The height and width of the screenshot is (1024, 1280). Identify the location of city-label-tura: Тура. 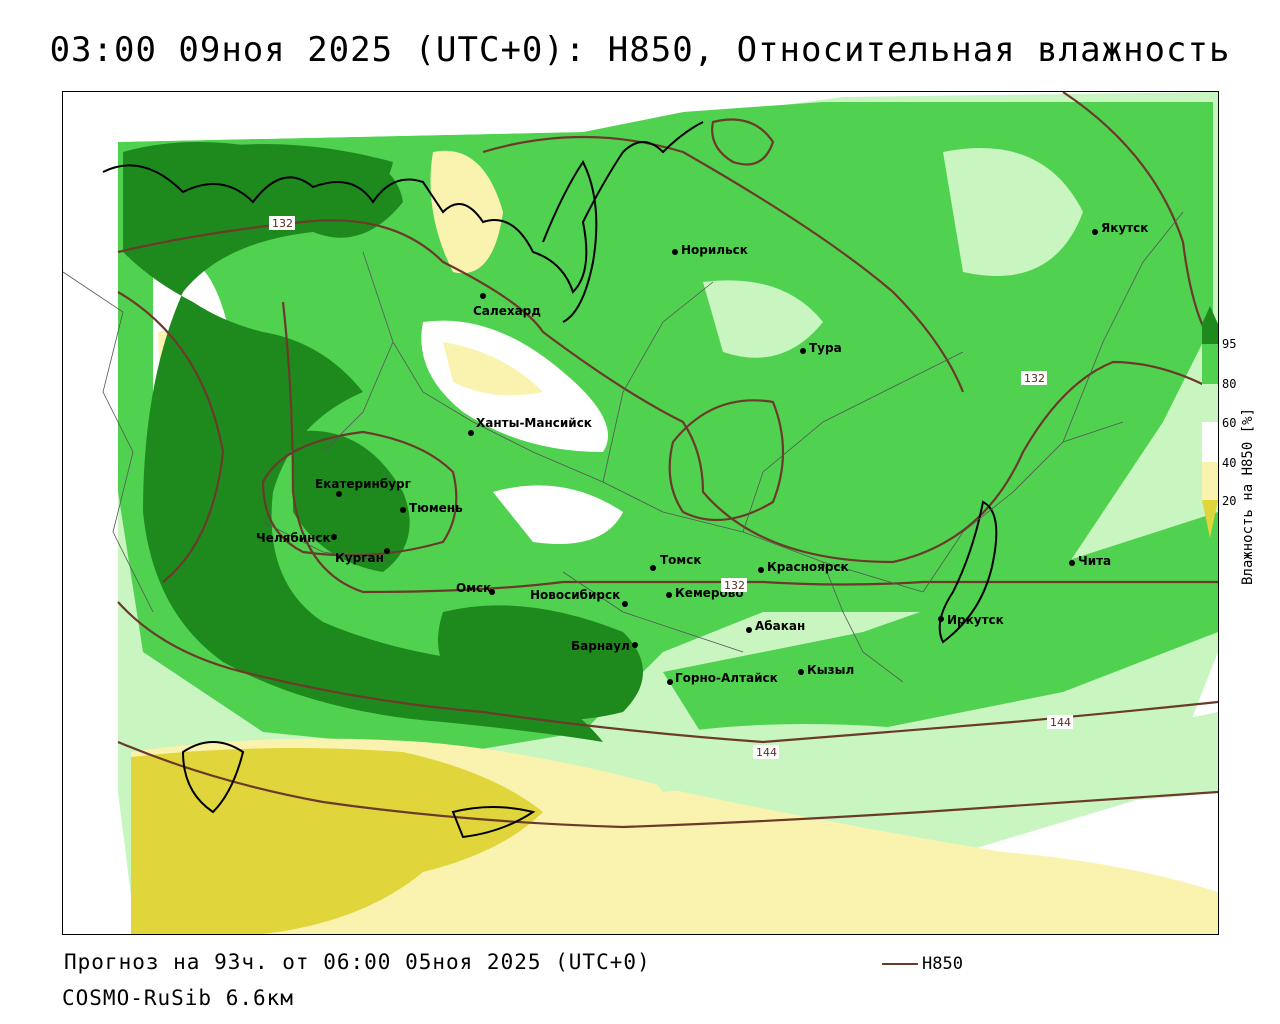
(825, 348).